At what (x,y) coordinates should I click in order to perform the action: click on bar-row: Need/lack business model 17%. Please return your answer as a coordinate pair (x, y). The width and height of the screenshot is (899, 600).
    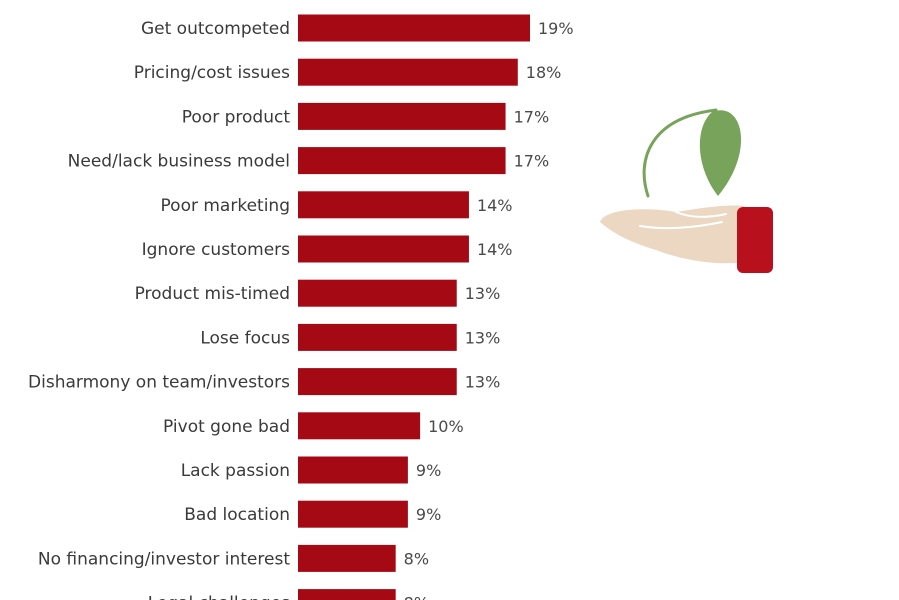
    Looking at the image, I should click on (309, 161).